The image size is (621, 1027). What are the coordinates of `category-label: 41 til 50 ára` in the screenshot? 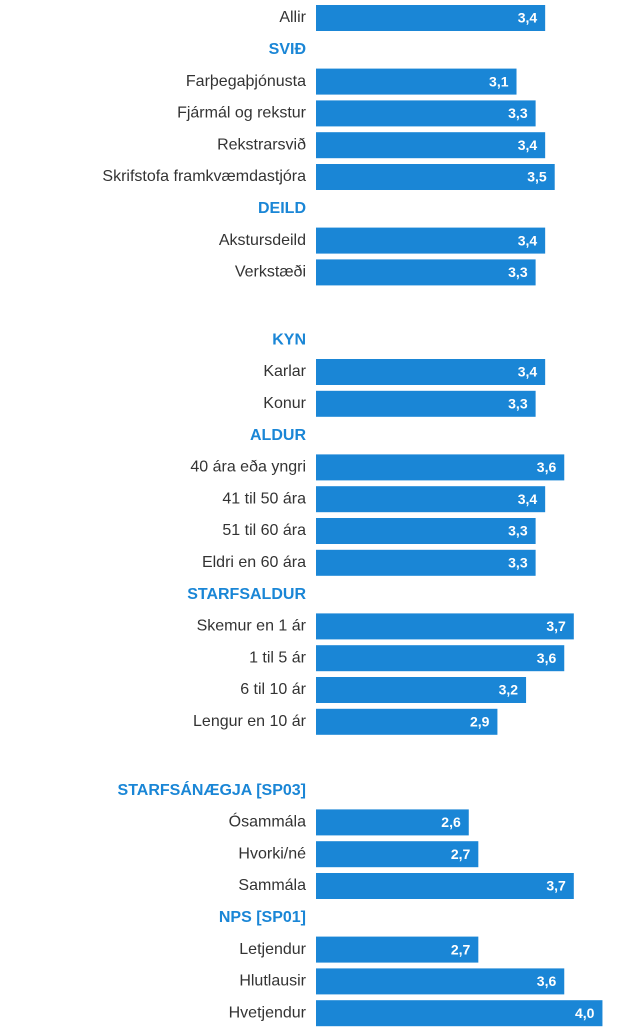 It's located at (264, 498).